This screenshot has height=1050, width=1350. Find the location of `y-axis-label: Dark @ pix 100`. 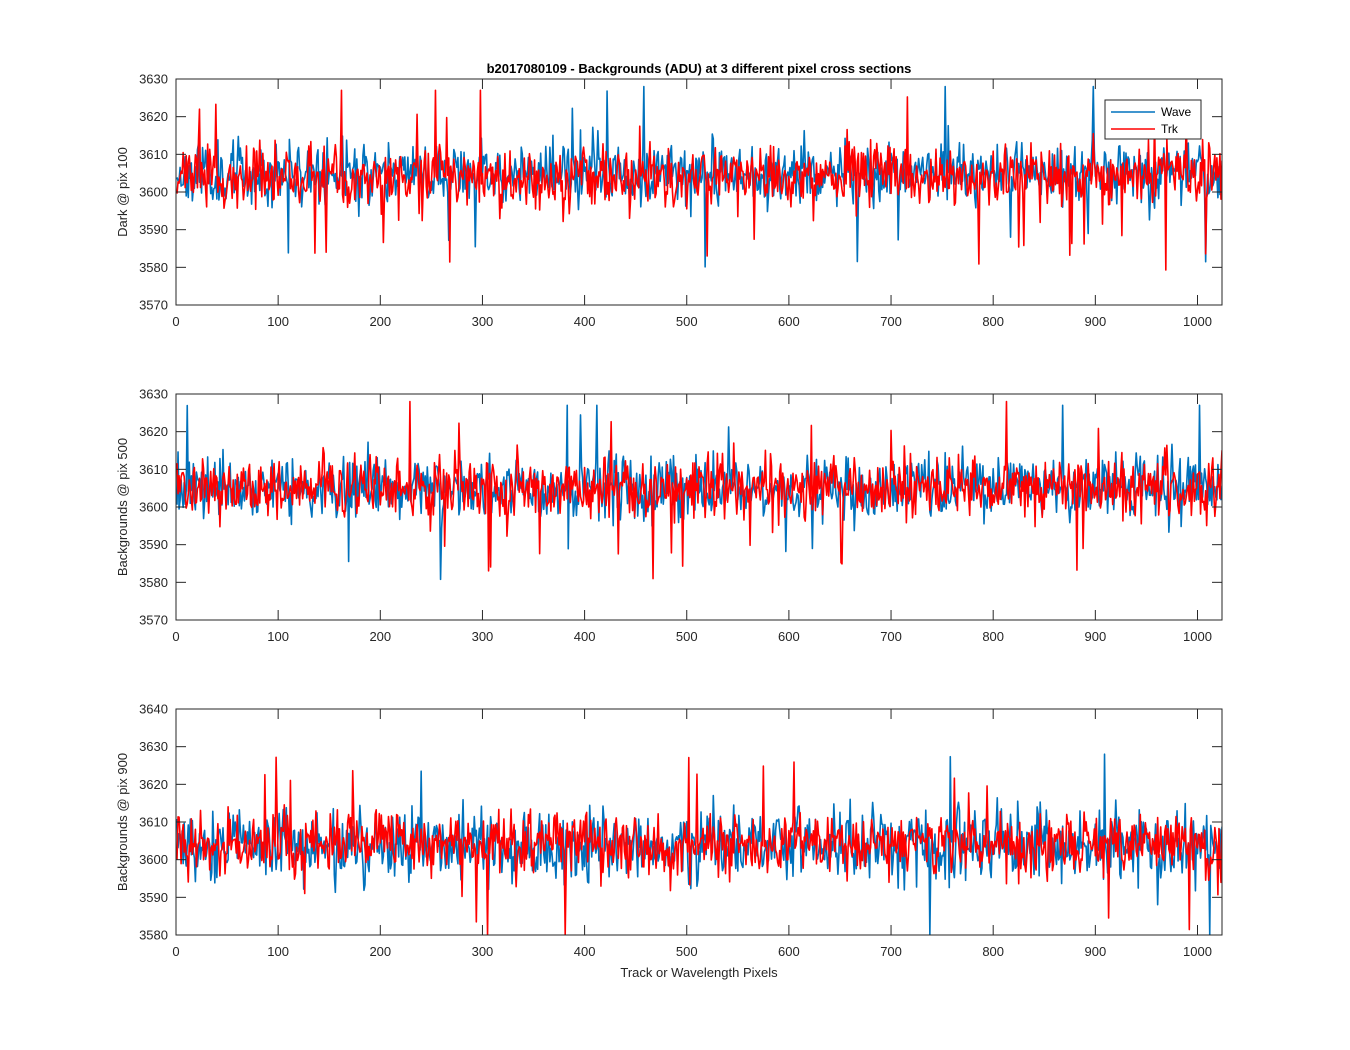

y-axis-label: Dark @ pix 100 is located at coordinates (122, 192).